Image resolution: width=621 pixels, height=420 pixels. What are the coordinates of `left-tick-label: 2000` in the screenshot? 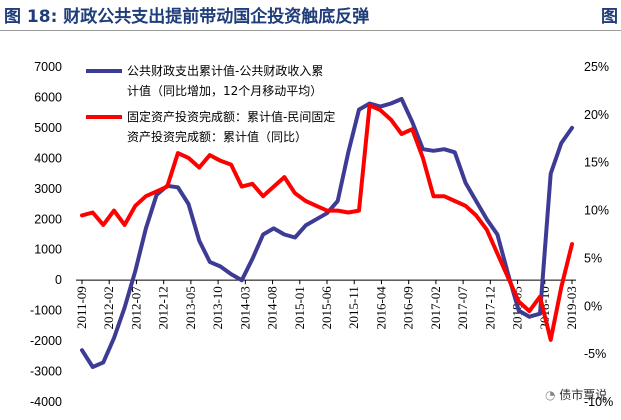 It's located at (48, 219).